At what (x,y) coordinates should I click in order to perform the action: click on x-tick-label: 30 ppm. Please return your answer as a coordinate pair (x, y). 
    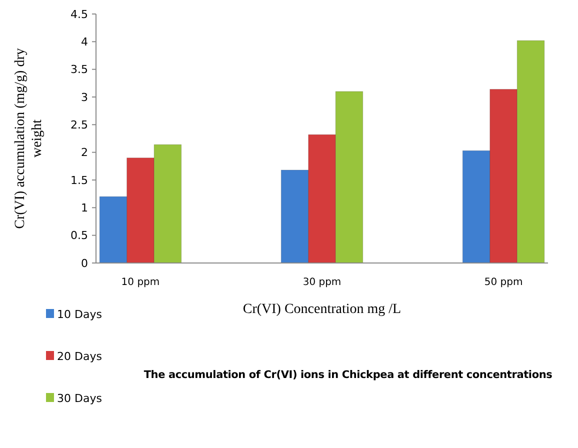
    Looking at the image, I should click on (322, 282).